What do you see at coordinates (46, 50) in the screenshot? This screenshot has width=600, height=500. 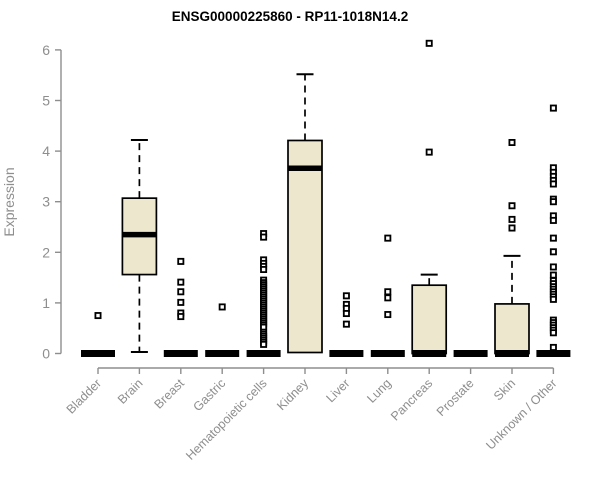 I see `y-tick-label: 6` at bounding box center [46, 50].